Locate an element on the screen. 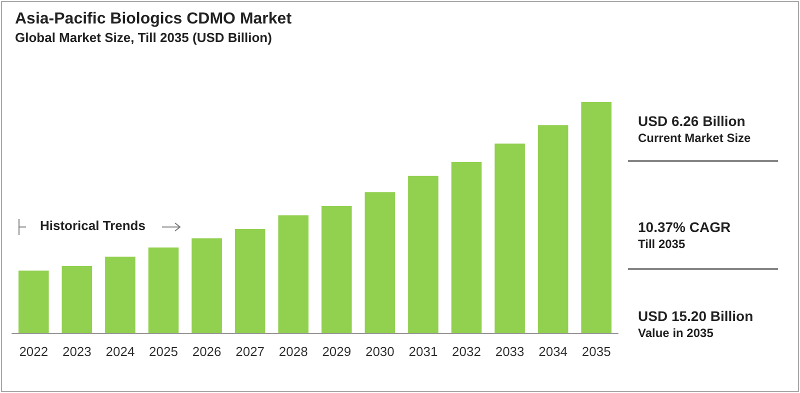  x-tick-label: 2030 is located at coordinates (379, 351).